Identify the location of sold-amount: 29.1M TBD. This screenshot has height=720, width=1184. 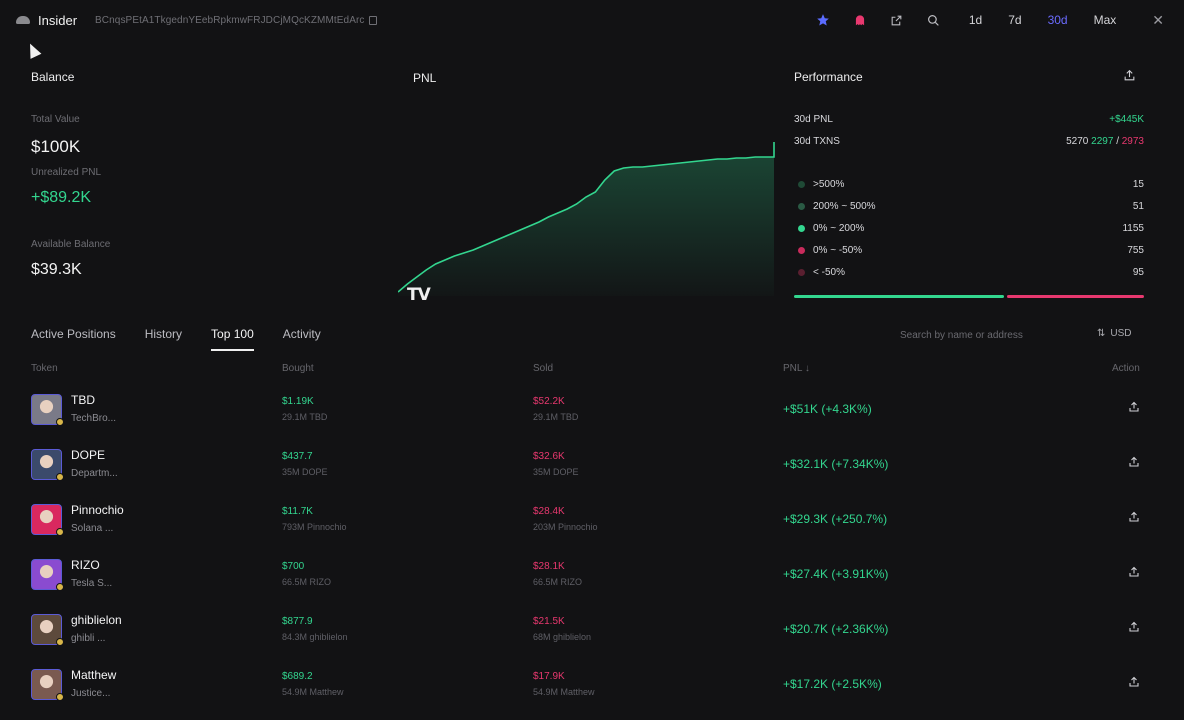
(556, 417).